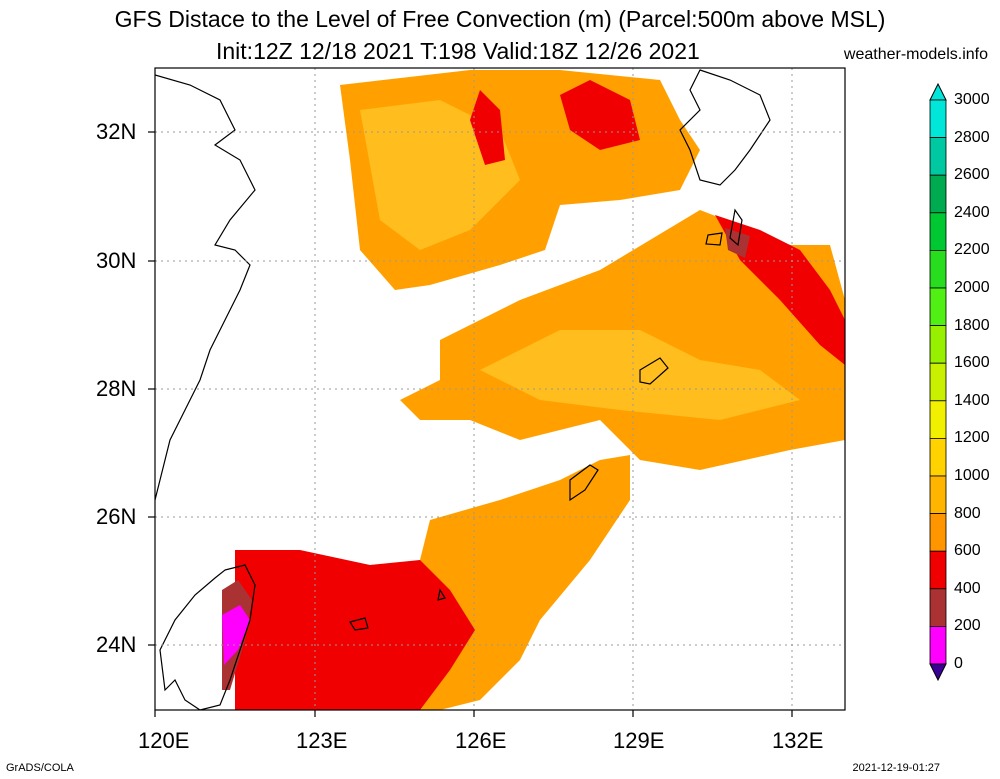 The width and height of the screenshot is (1000, 779). What do you see at coordinates (972, 363) in the screenshot?
I see `colorbar-label: 1600` at bounding box center [972, 363].